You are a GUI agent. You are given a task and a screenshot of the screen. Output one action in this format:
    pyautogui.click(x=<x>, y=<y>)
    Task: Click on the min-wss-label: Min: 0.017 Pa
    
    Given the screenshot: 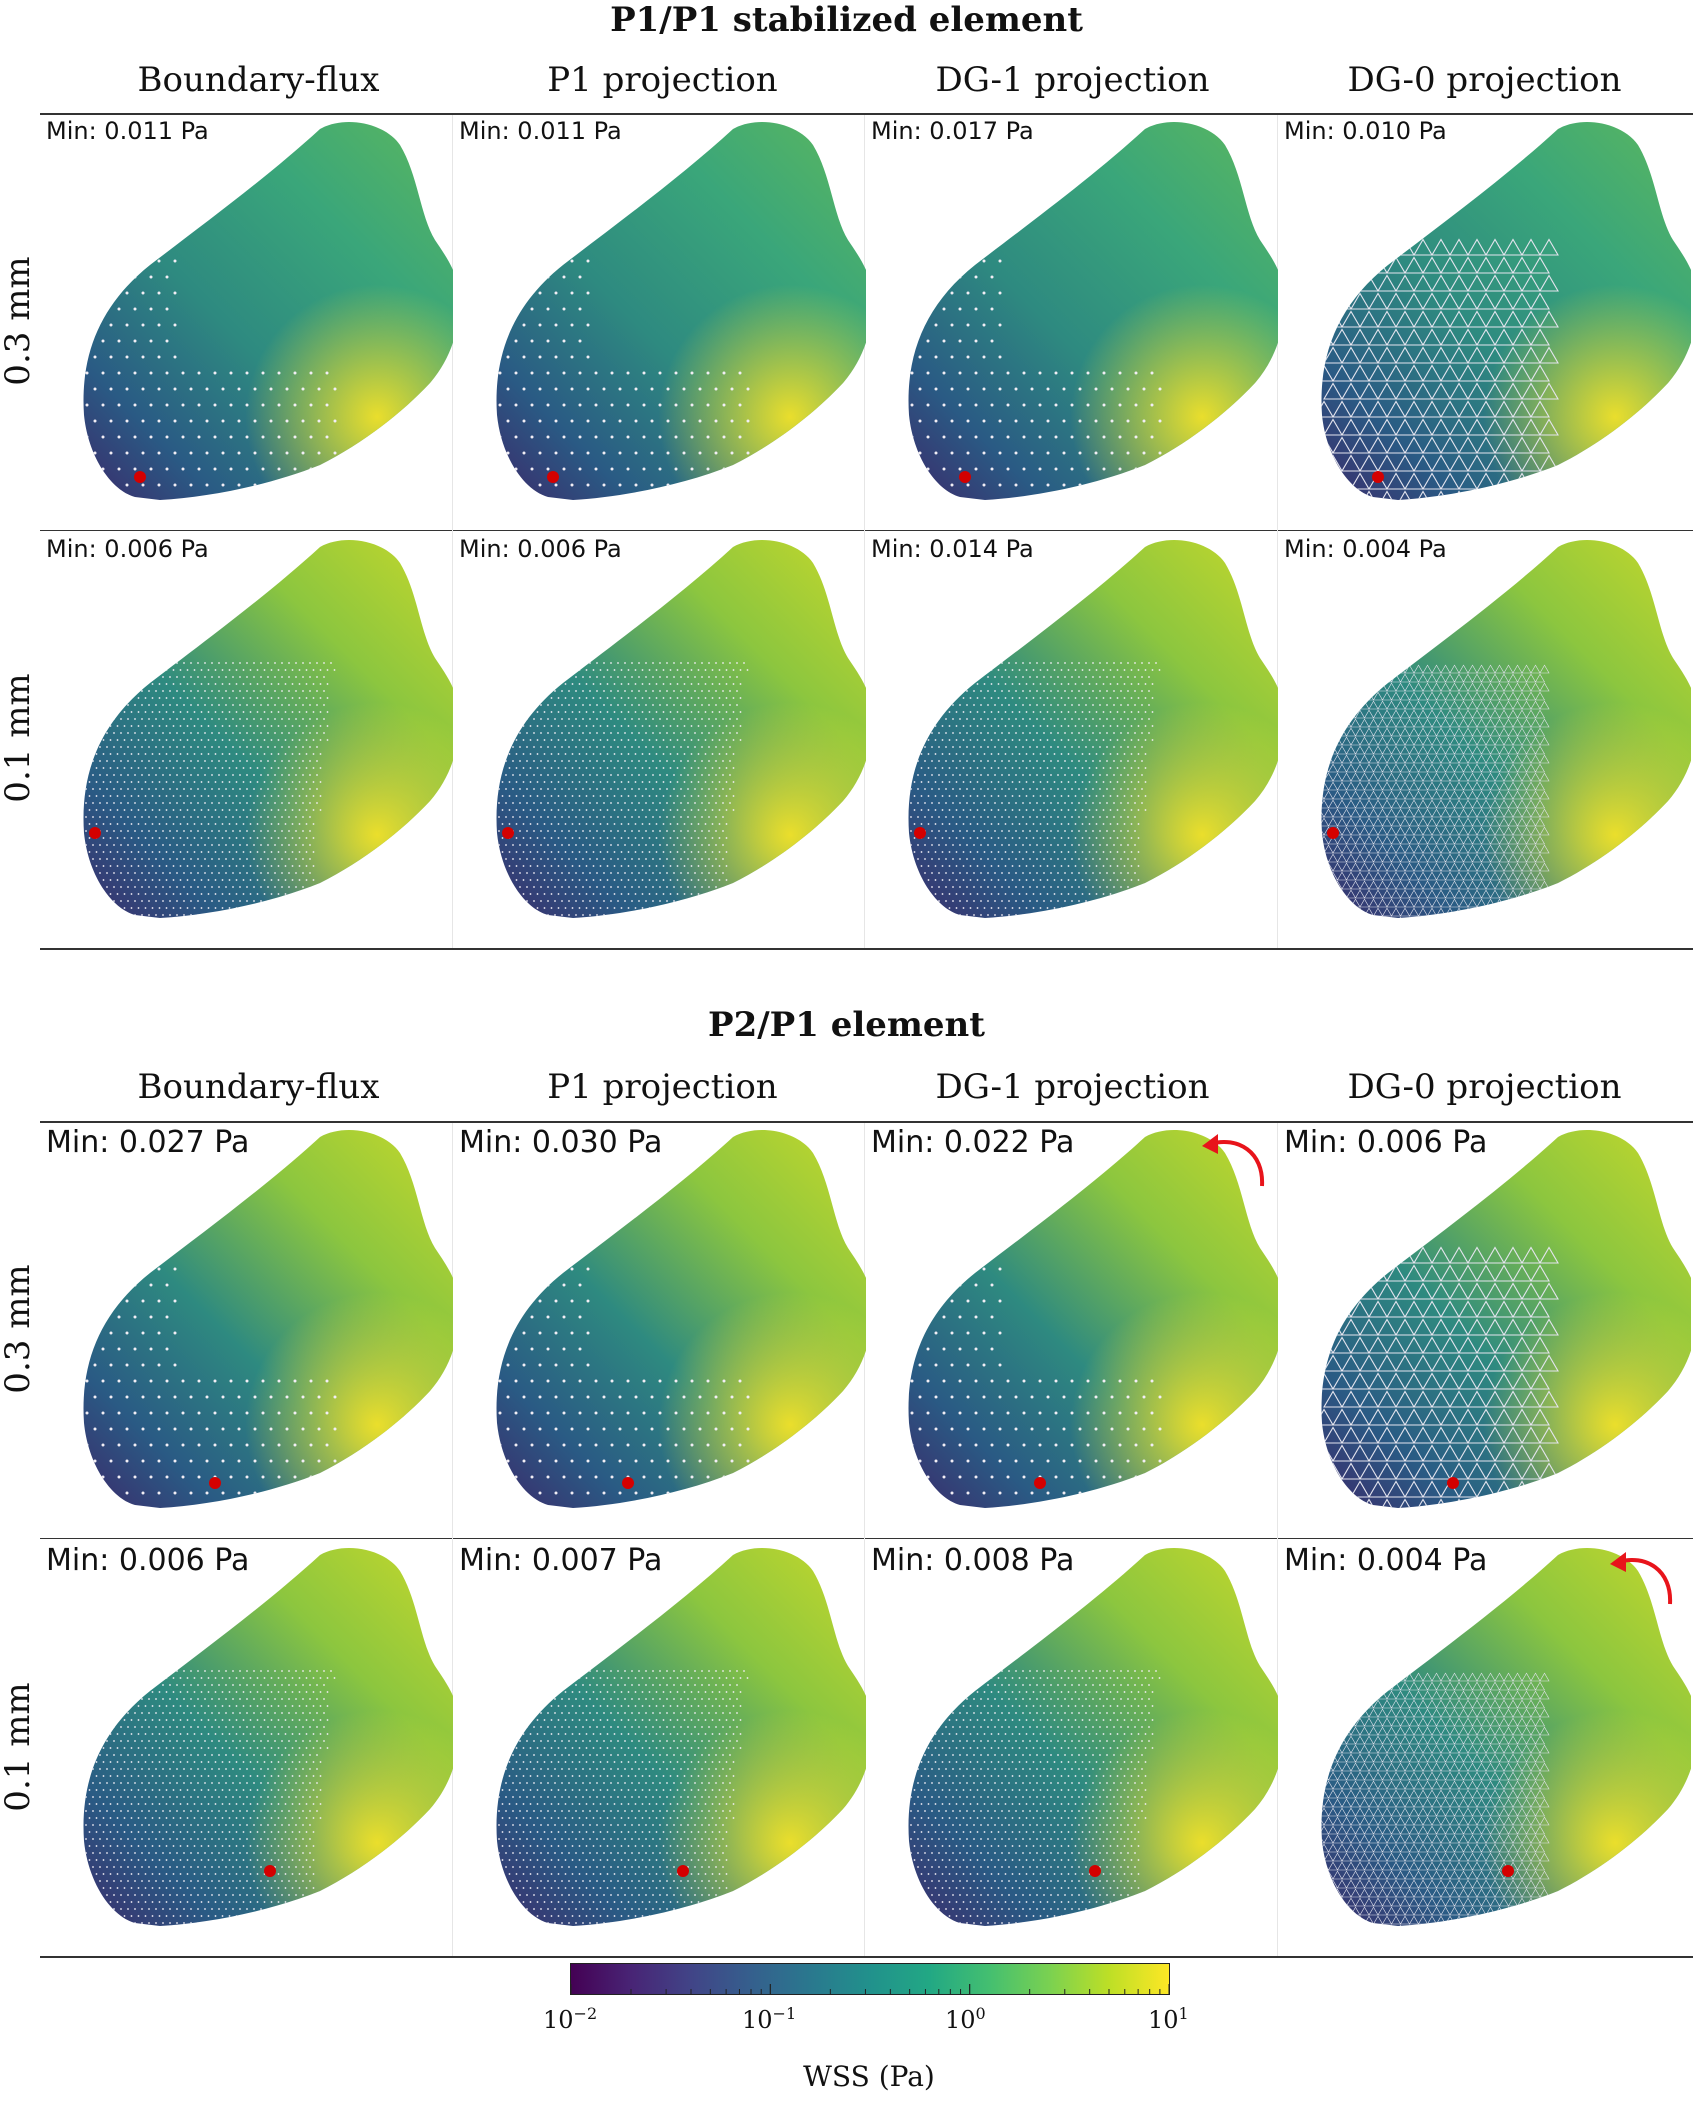 What is the action you would take?
    pyautogui.click(x=952, y=131)
    